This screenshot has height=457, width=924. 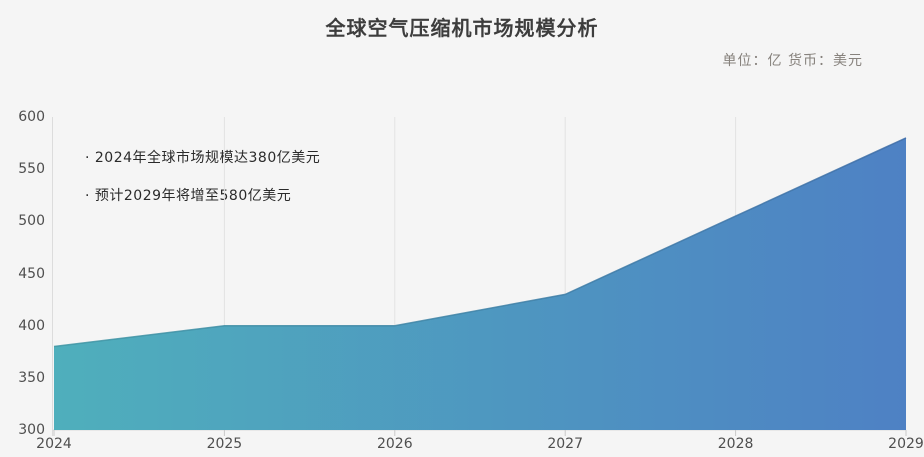 I want to click on annotation-2029: · 预计2029年将增至580亿美元, so click(x=188, y=196).